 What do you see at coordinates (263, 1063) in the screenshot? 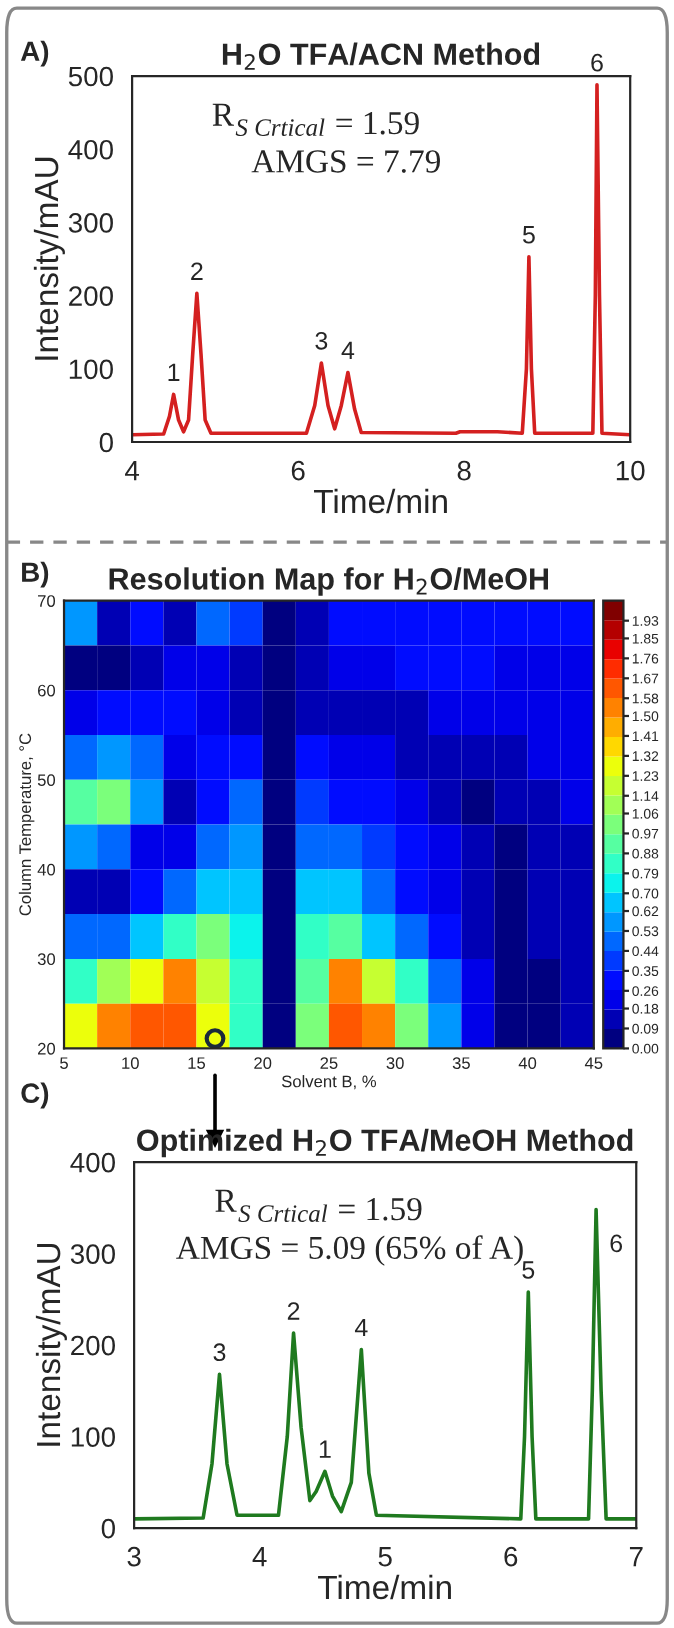
I see `x-tick-label: 20` at bounding box center [263, 1063].